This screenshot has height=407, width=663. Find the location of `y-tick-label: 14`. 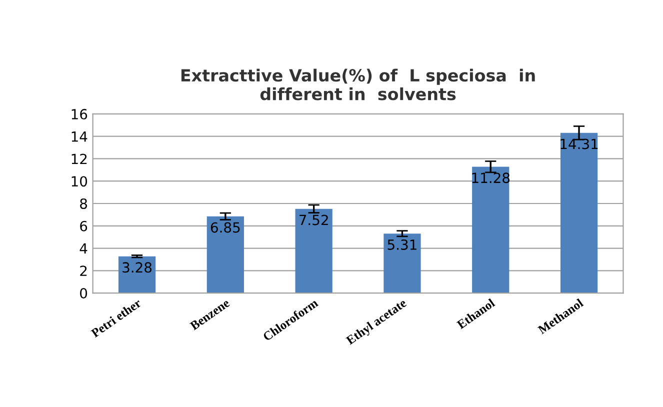

y-tick-label: 14 is located at coordinates (80, 136).